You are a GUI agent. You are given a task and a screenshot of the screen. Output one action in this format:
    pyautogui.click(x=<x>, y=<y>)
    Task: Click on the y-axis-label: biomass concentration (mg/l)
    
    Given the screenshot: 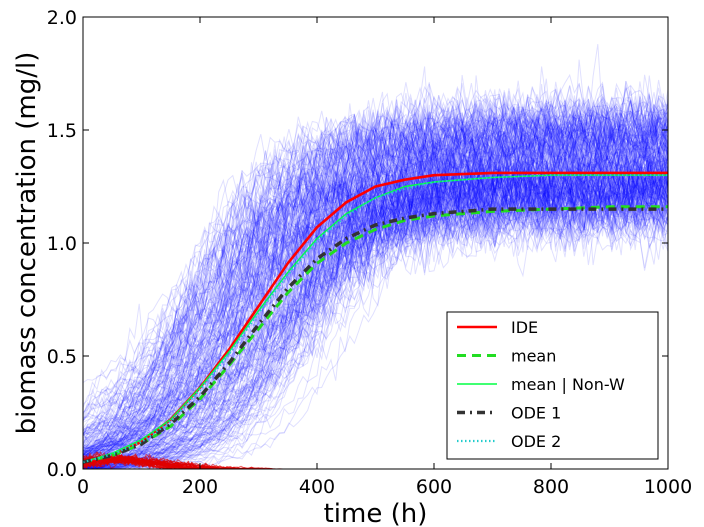 What is the action you would take?
    pyautogui.click(x=27, y=243)
    